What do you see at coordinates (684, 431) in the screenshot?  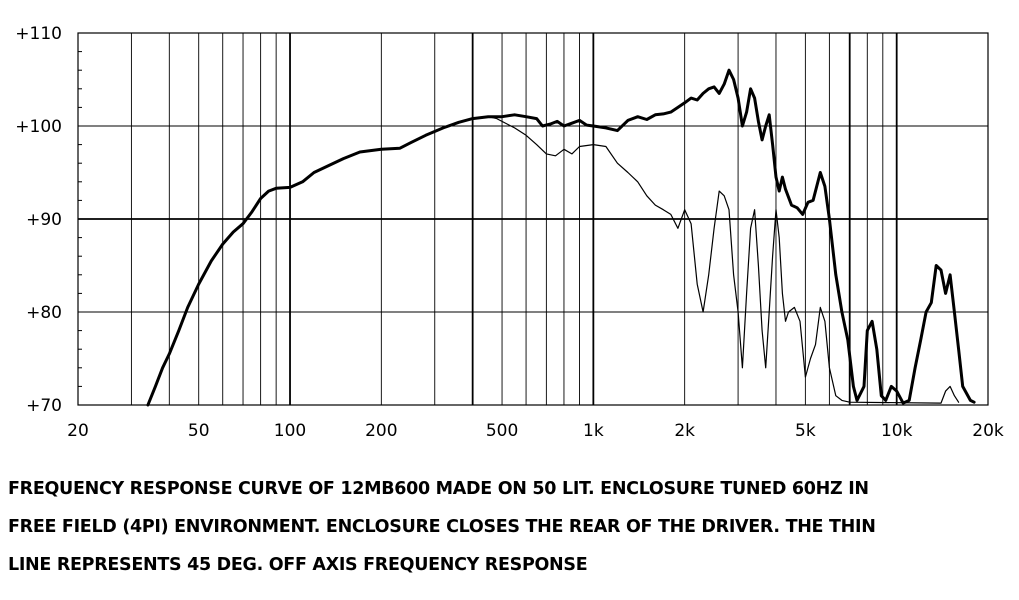 I see `x-tick-label: 2k` at bounding box center [684, 431].